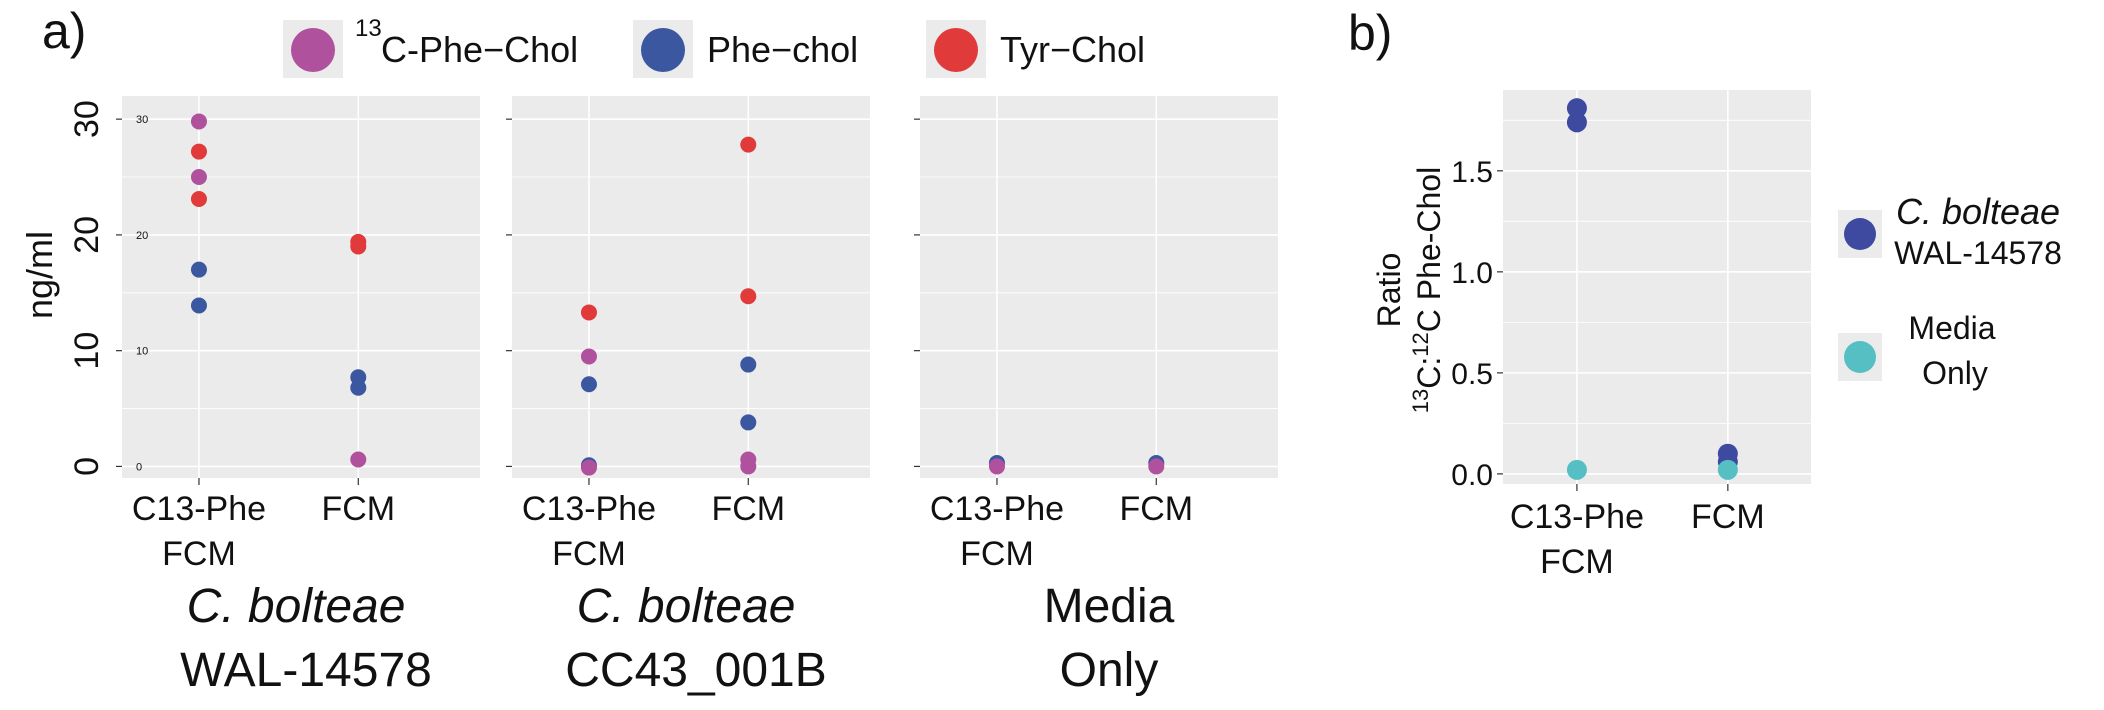  I want to click on y-axis-title-b-part: C Phe-Chol, so click(1429, 249).